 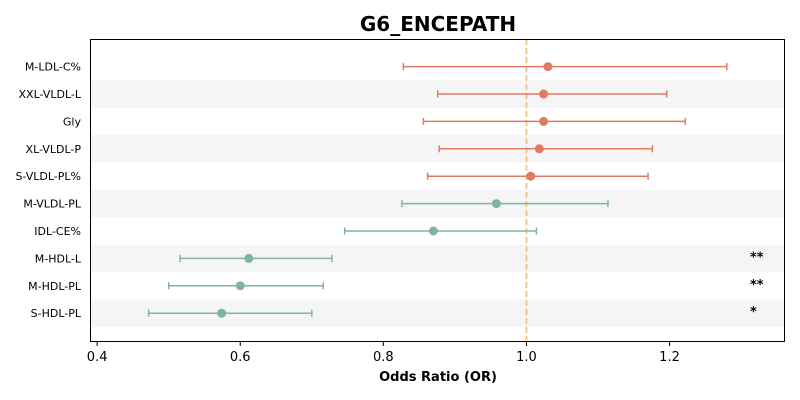 I want to click on significance-marker: *, so click(x=753, y=312).